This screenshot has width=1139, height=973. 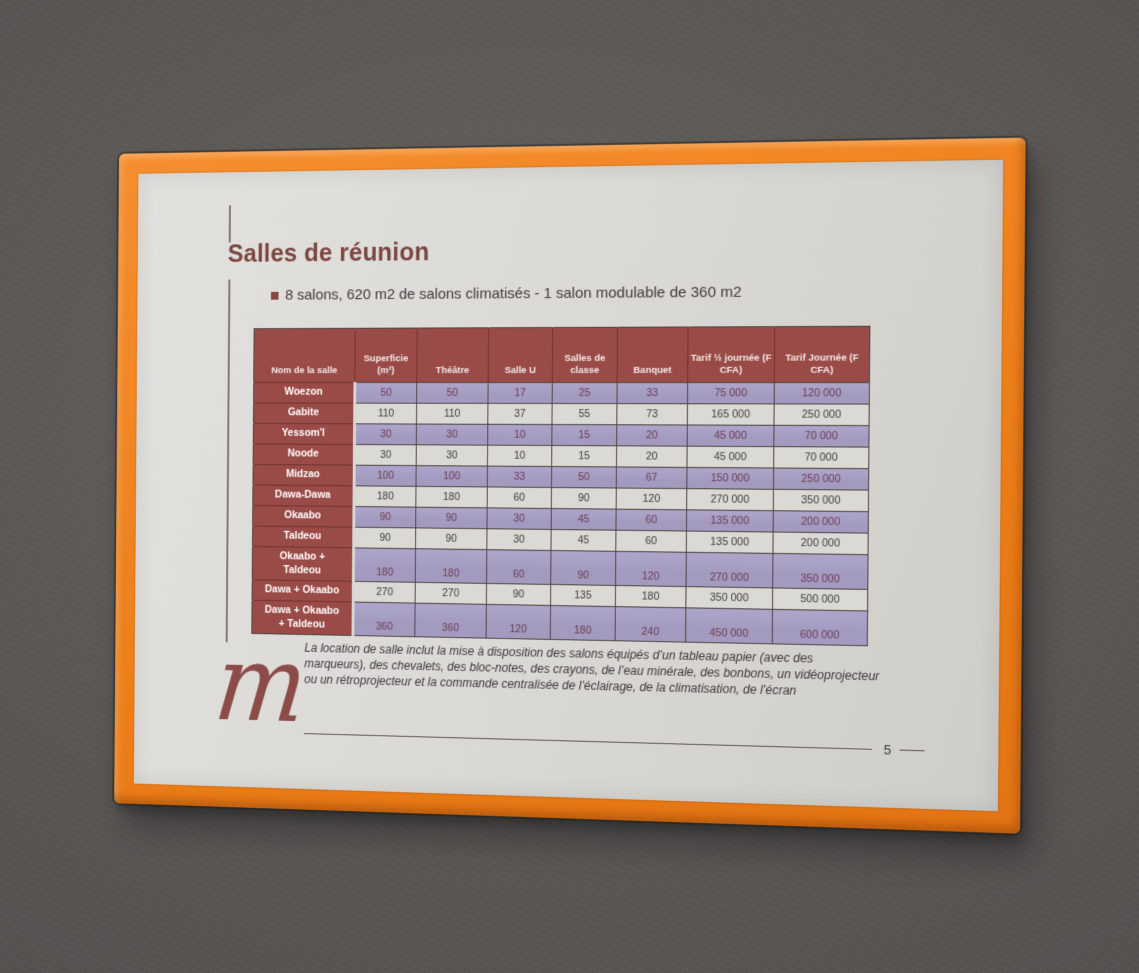 What do you see at coordinates (730, 478) in the screenshot?
I see `value-cell: 150 000` at bounding box center [730, 478].